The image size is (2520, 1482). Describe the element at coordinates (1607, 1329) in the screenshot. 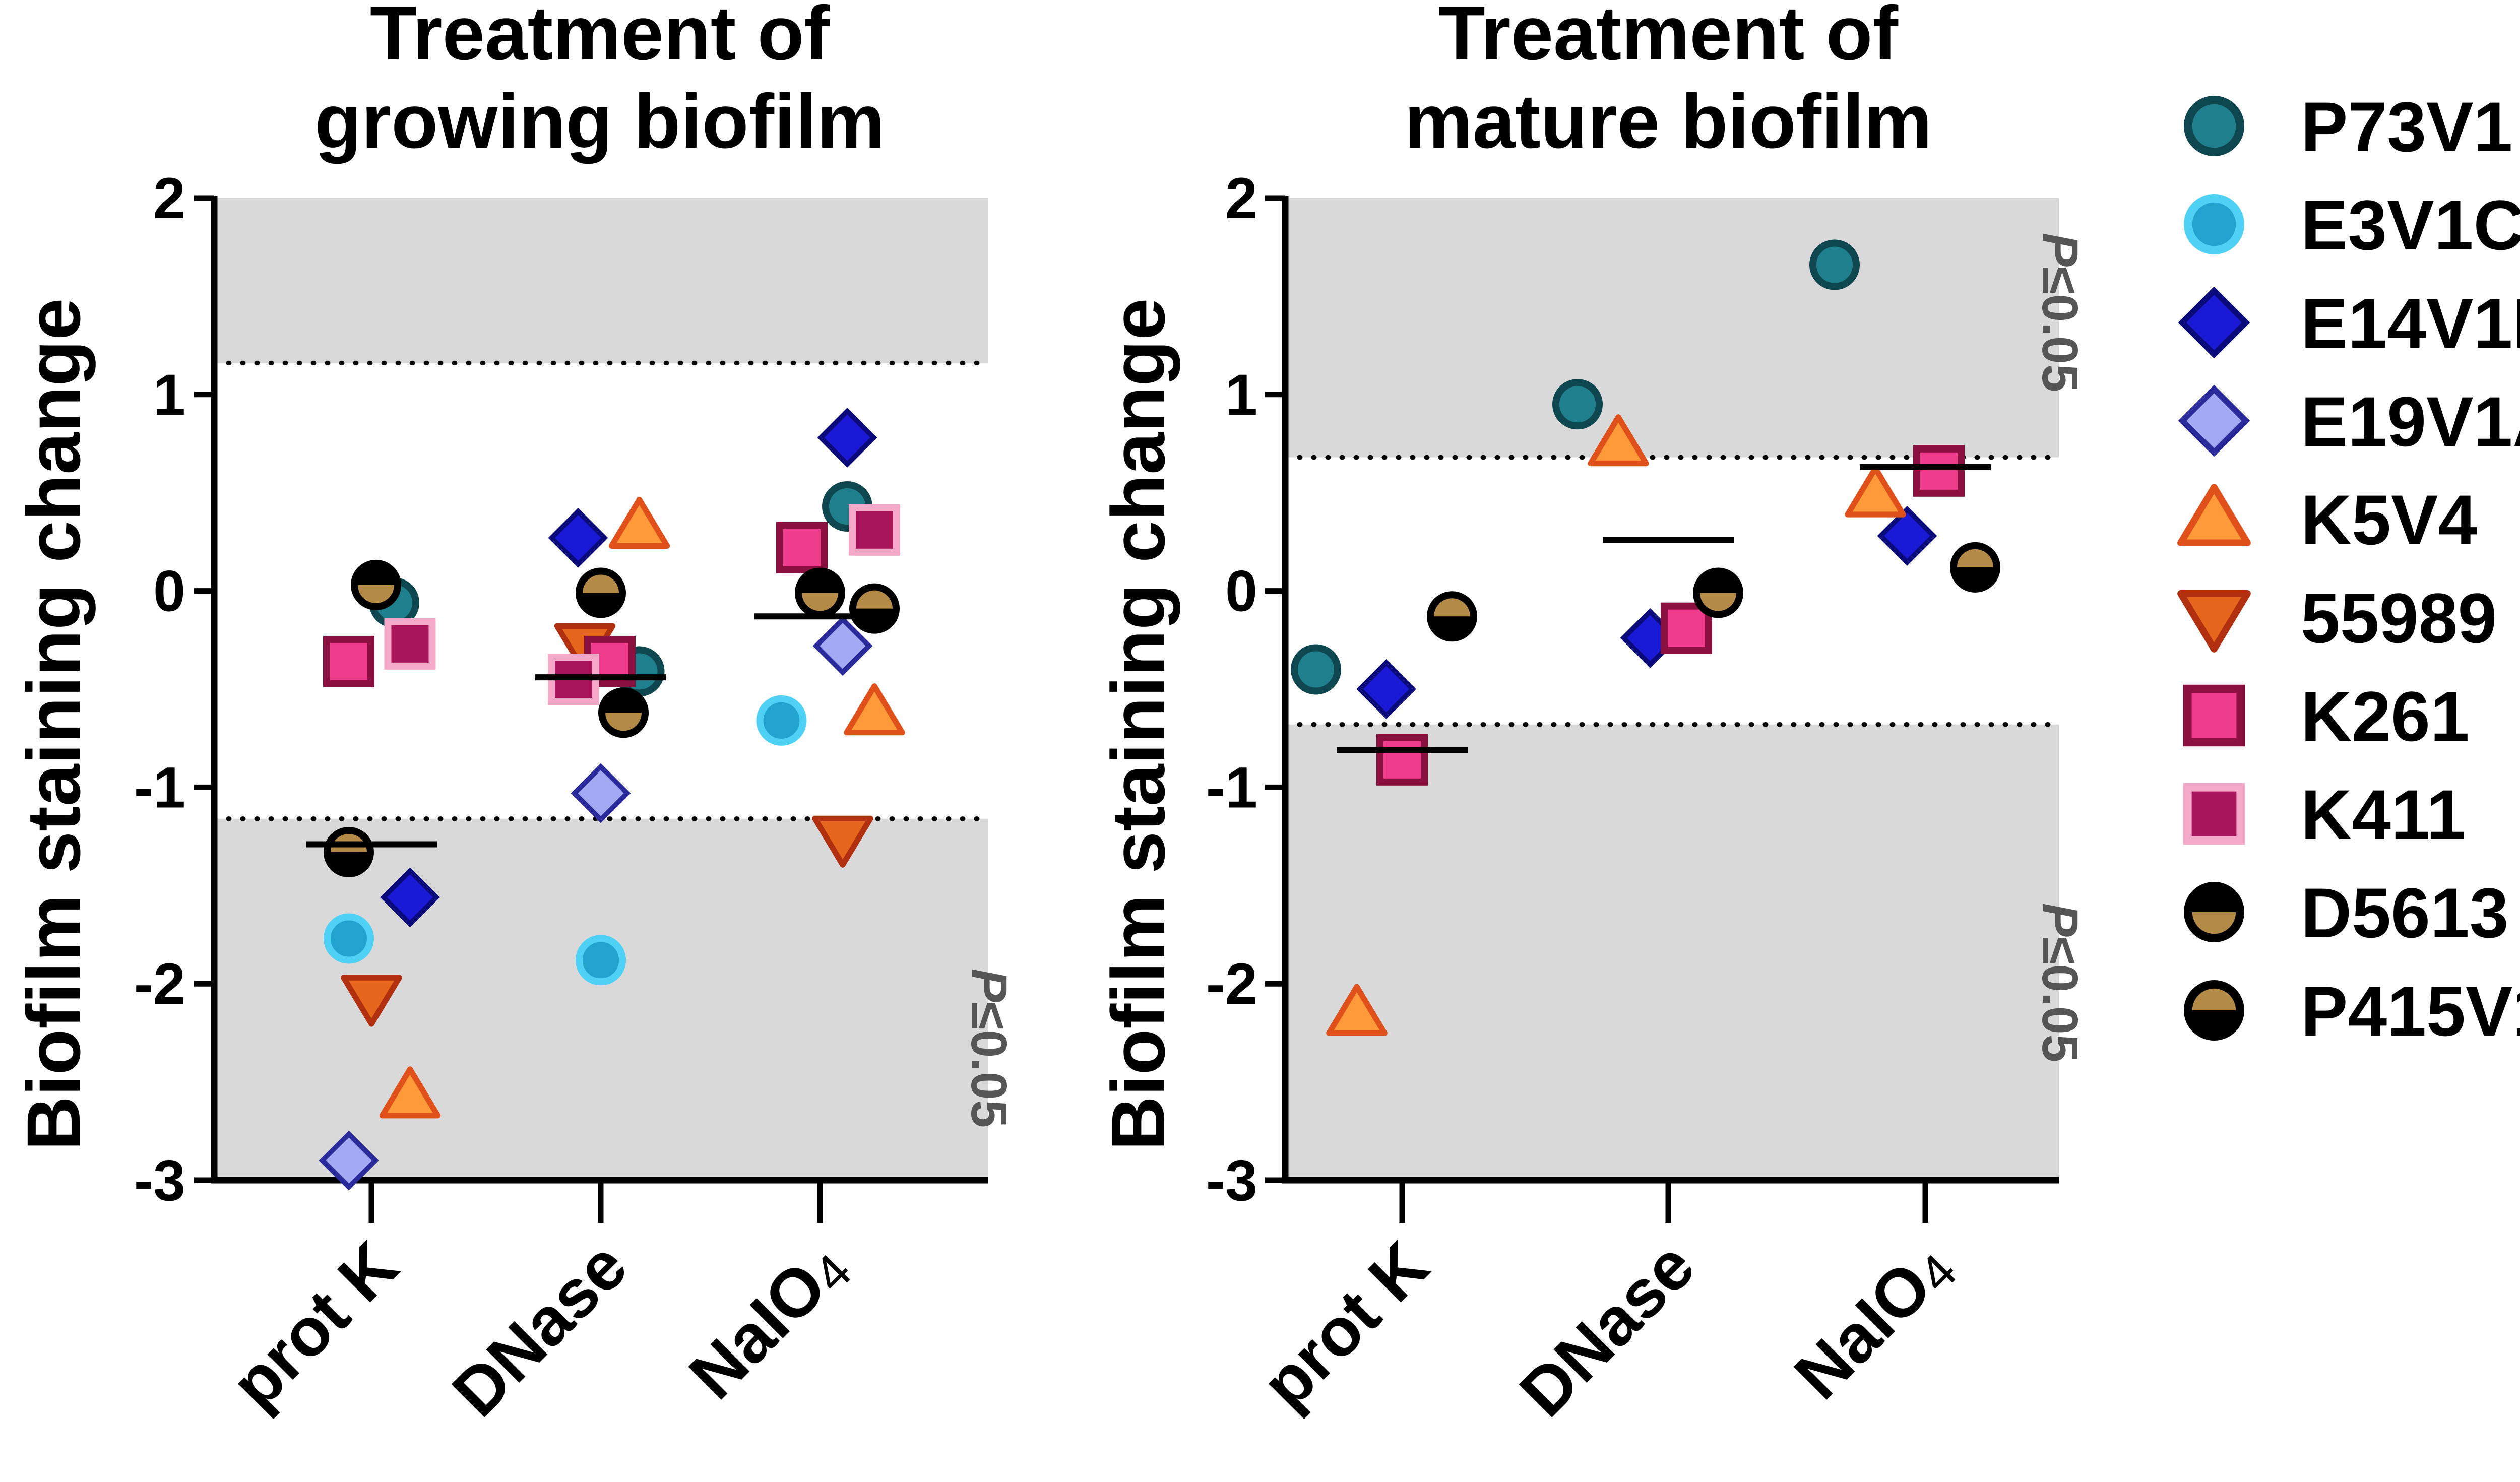

I see `x-tick-label-dnase: DNase` at that location.